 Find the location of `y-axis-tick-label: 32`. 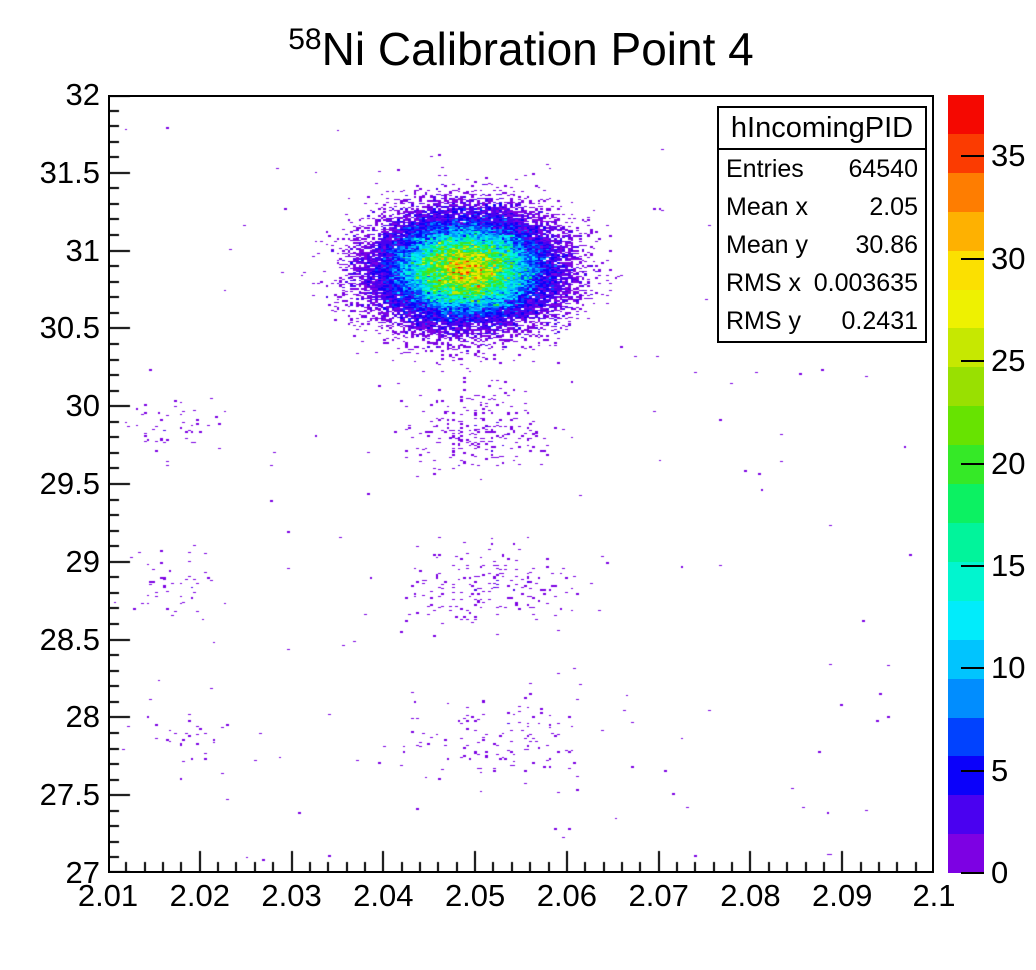

y-axis-tick-label: 32 is located at coordinates (82, 94).